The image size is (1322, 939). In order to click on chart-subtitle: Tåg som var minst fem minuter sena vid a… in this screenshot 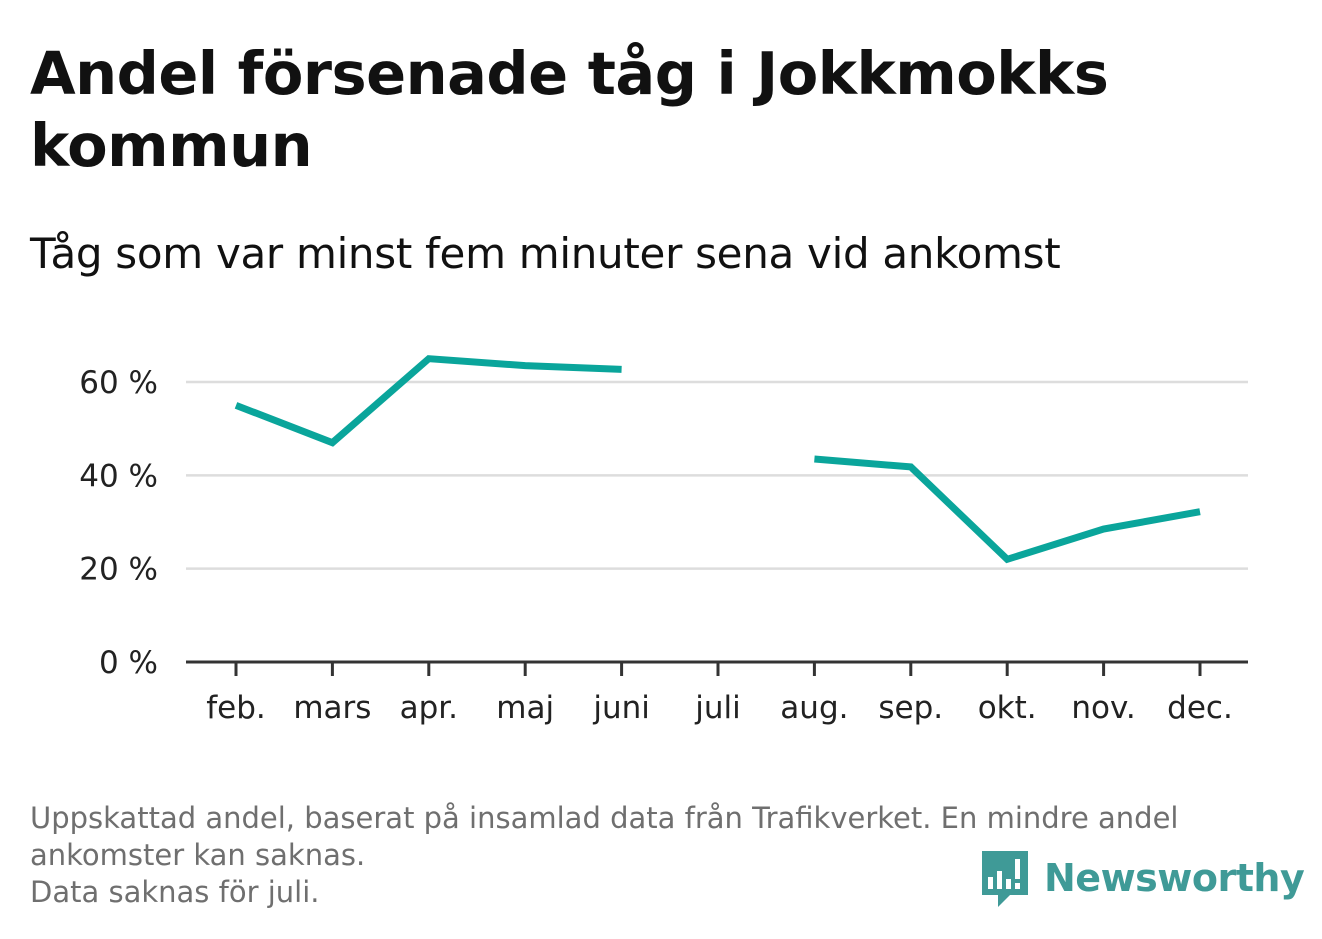, I will do `click(545, 253)`.